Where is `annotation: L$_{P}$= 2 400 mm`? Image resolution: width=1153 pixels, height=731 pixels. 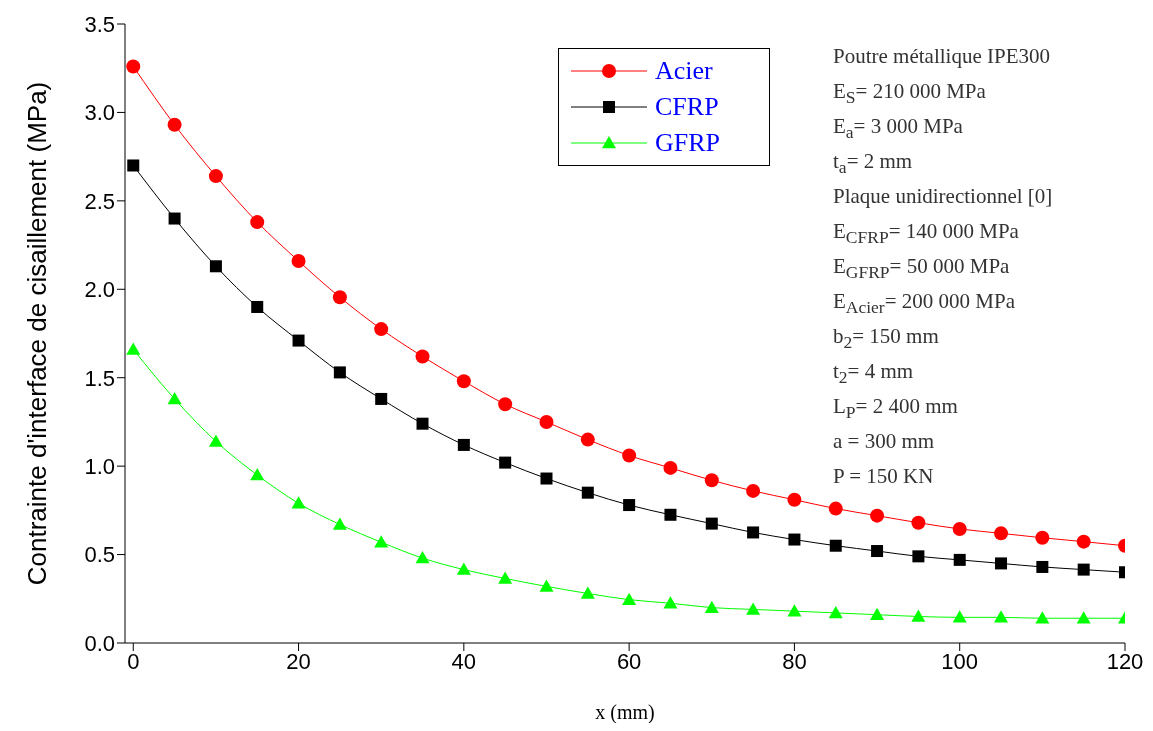
annotation: L$_{P}$= 2 400 mm is located at coordinates (896, 409).